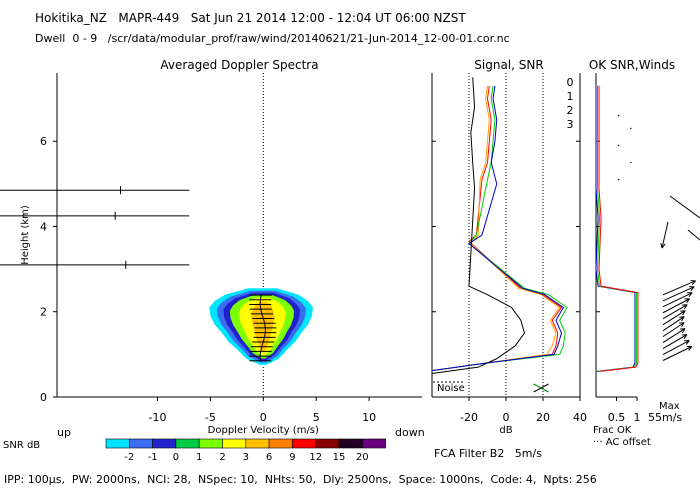 This screenshot has height=500, width=700. Describe the element at coordinates (684, 207) in the screenshot. I see `wind-arrow-top` at that location.